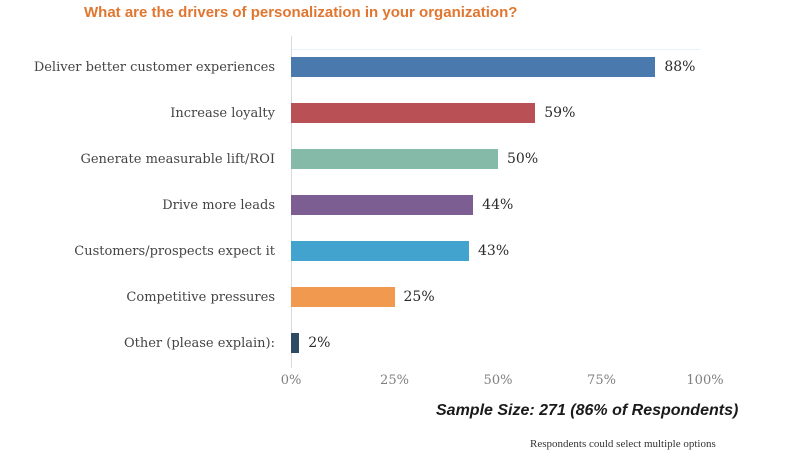 This screenshot has height=469, width=800. I want to click on chart-row: Generate measurable lift/ROI 50%, so click(400, 159).